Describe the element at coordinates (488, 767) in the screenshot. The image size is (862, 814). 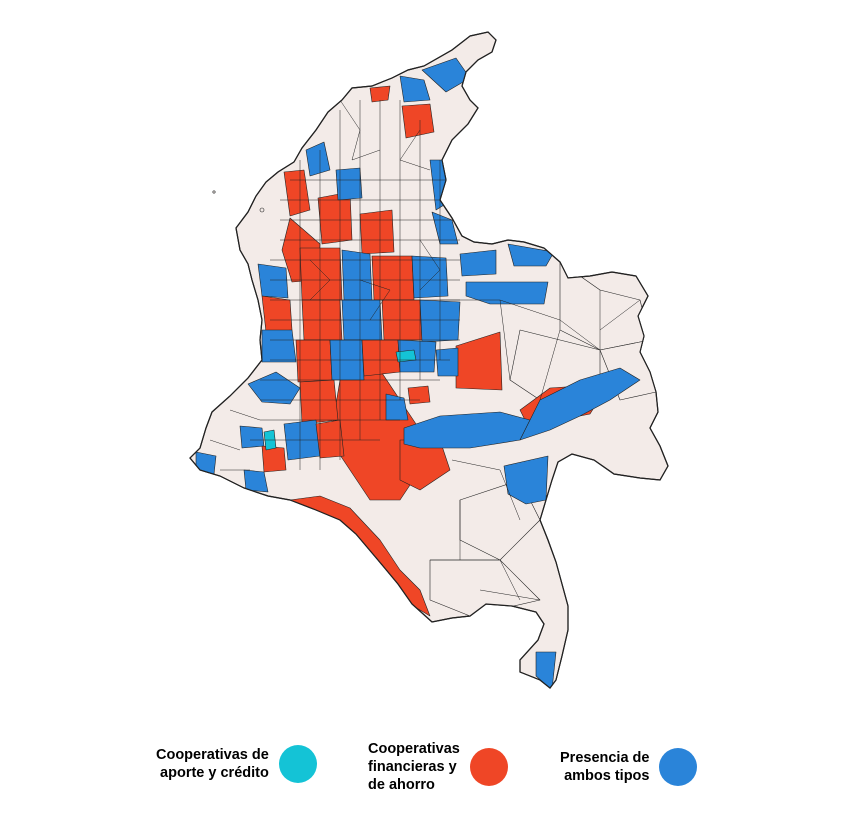
I see `legend-swatch-red` at that location.